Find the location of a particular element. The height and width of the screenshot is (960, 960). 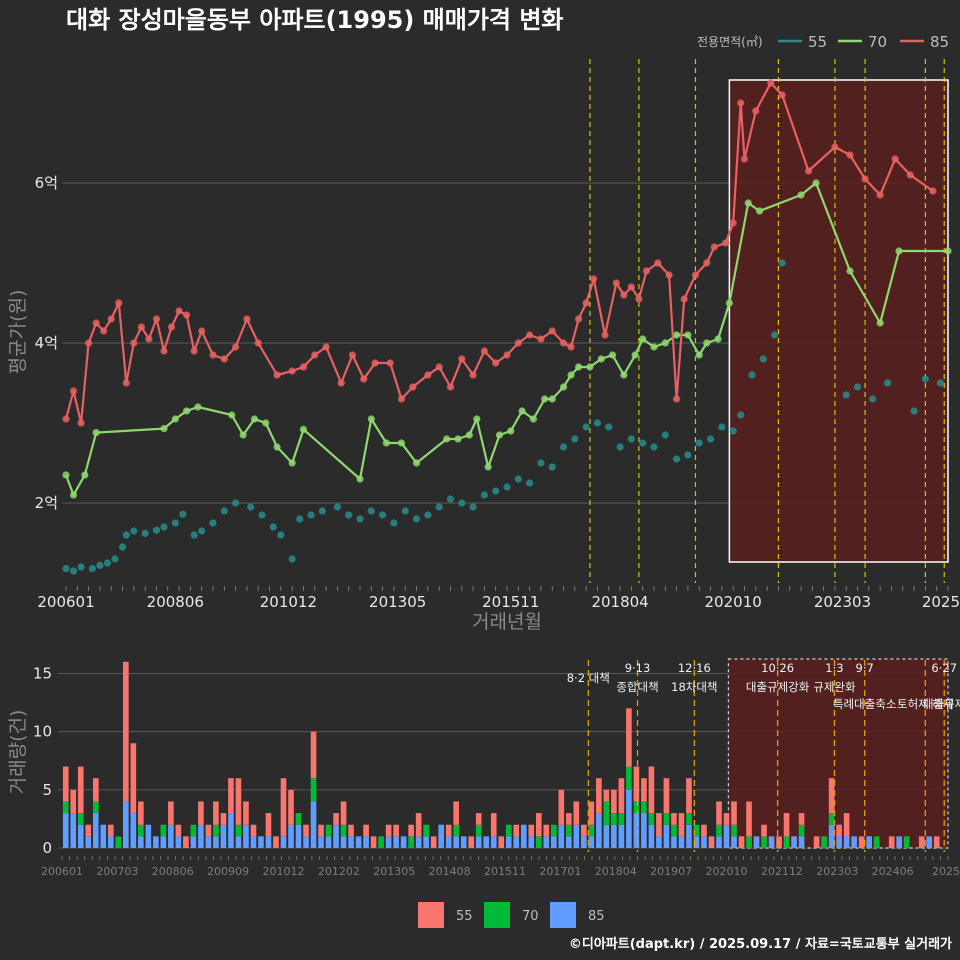

bar-x-tick-label: 202303 is located at coordinates (837, 871).